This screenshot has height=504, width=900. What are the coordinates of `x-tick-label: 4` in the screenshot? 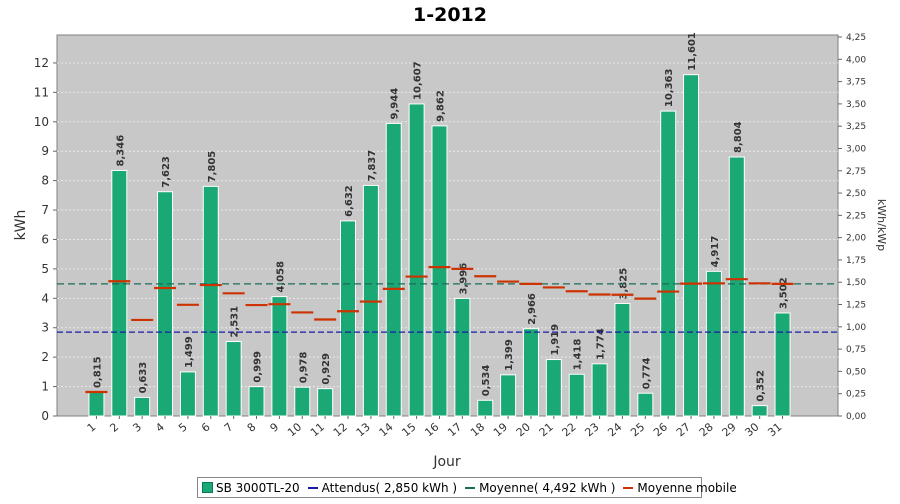 It's located at (160, 427).